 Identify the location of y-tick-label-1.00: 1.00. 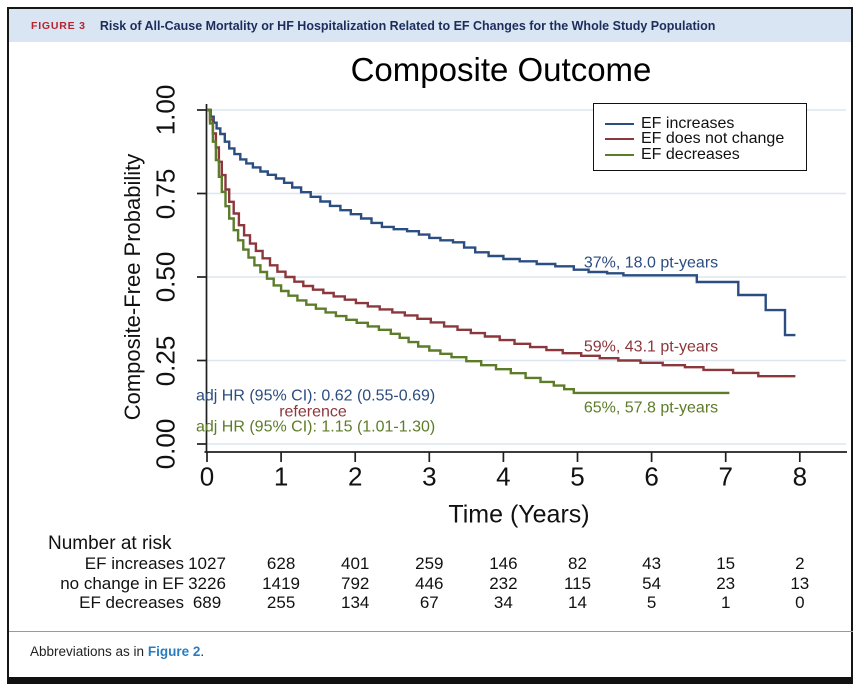
(165, 110).